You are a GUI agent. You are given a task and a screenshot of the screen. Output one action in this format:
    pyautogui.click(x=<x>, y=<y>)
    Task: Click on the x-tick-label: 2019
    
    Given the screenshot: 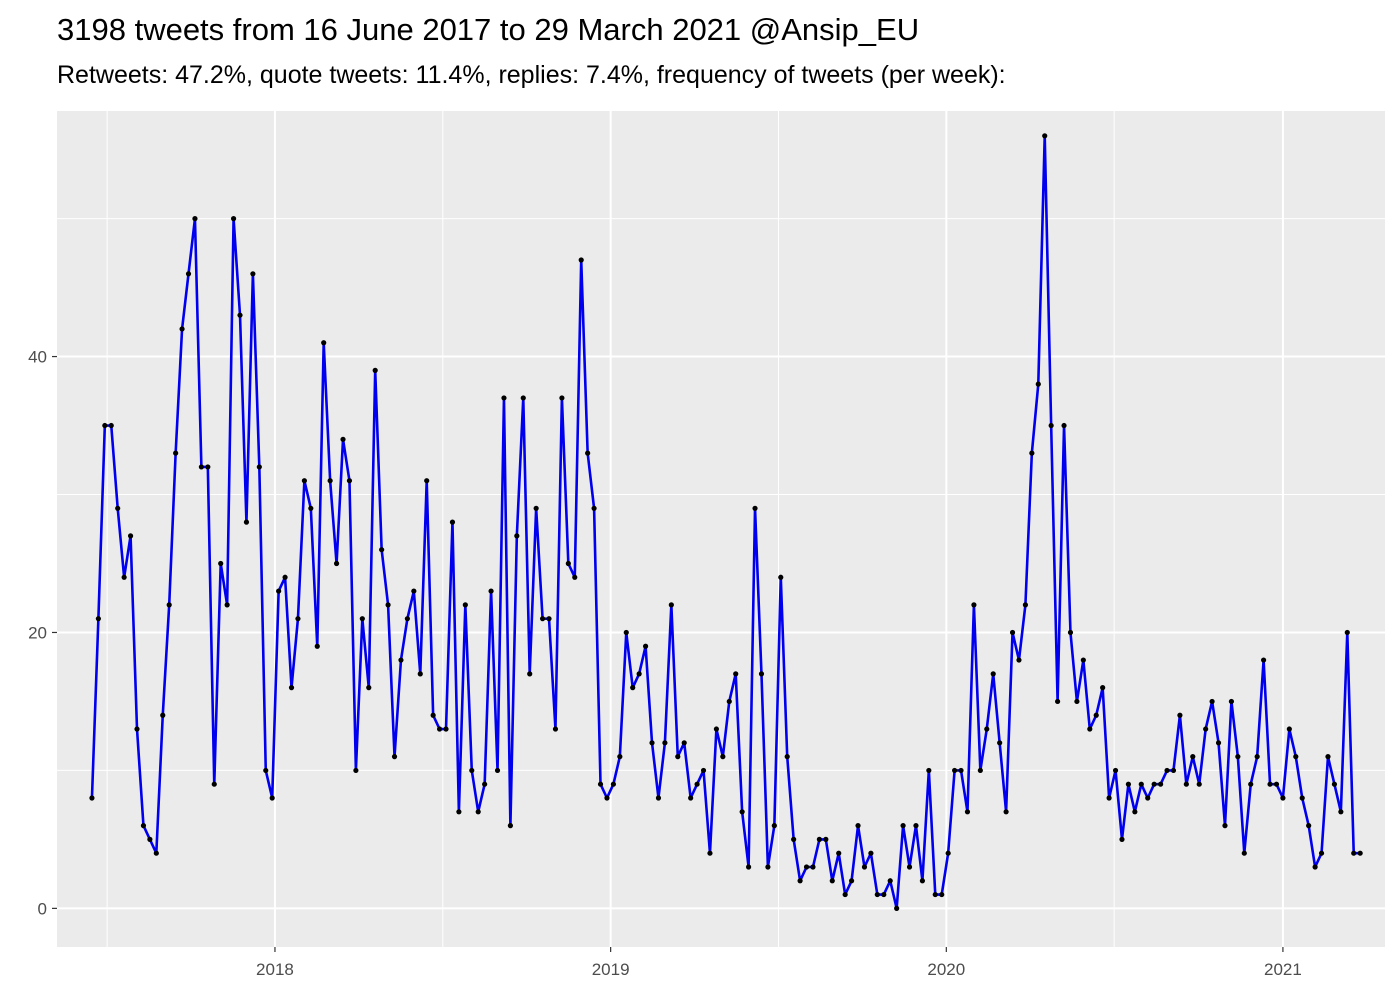 What is the action you would take?
    pyautogui.click(x=611, y=969)
    